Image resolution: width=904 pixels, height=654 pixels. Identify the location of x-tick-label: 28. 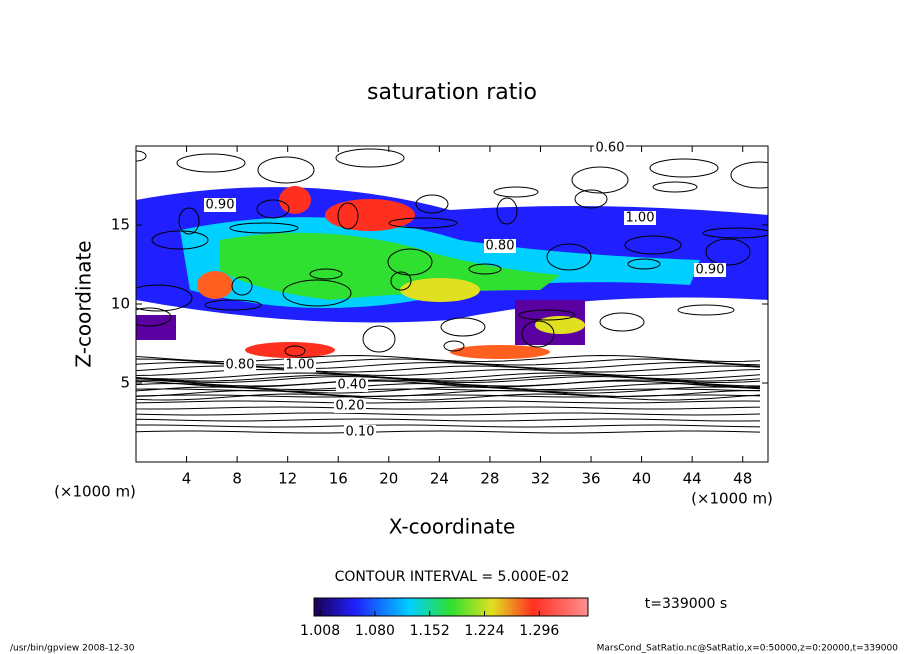
(489, 479).